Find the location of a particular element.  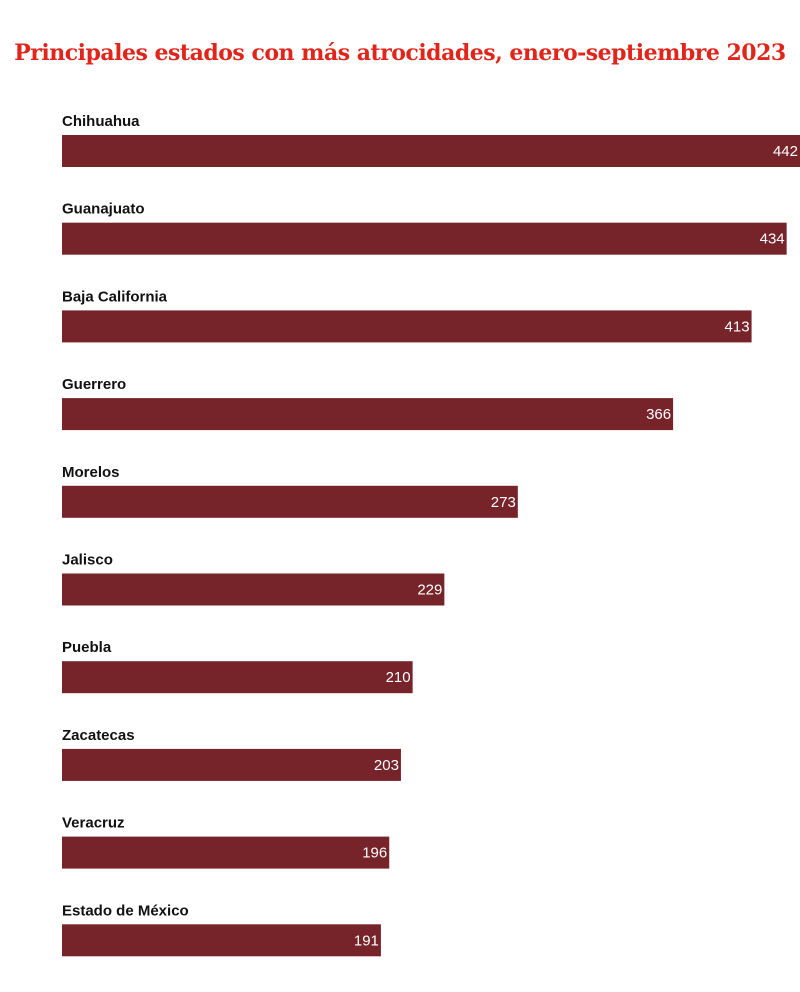

value-label: 366 is located at coordinates (658, 414).